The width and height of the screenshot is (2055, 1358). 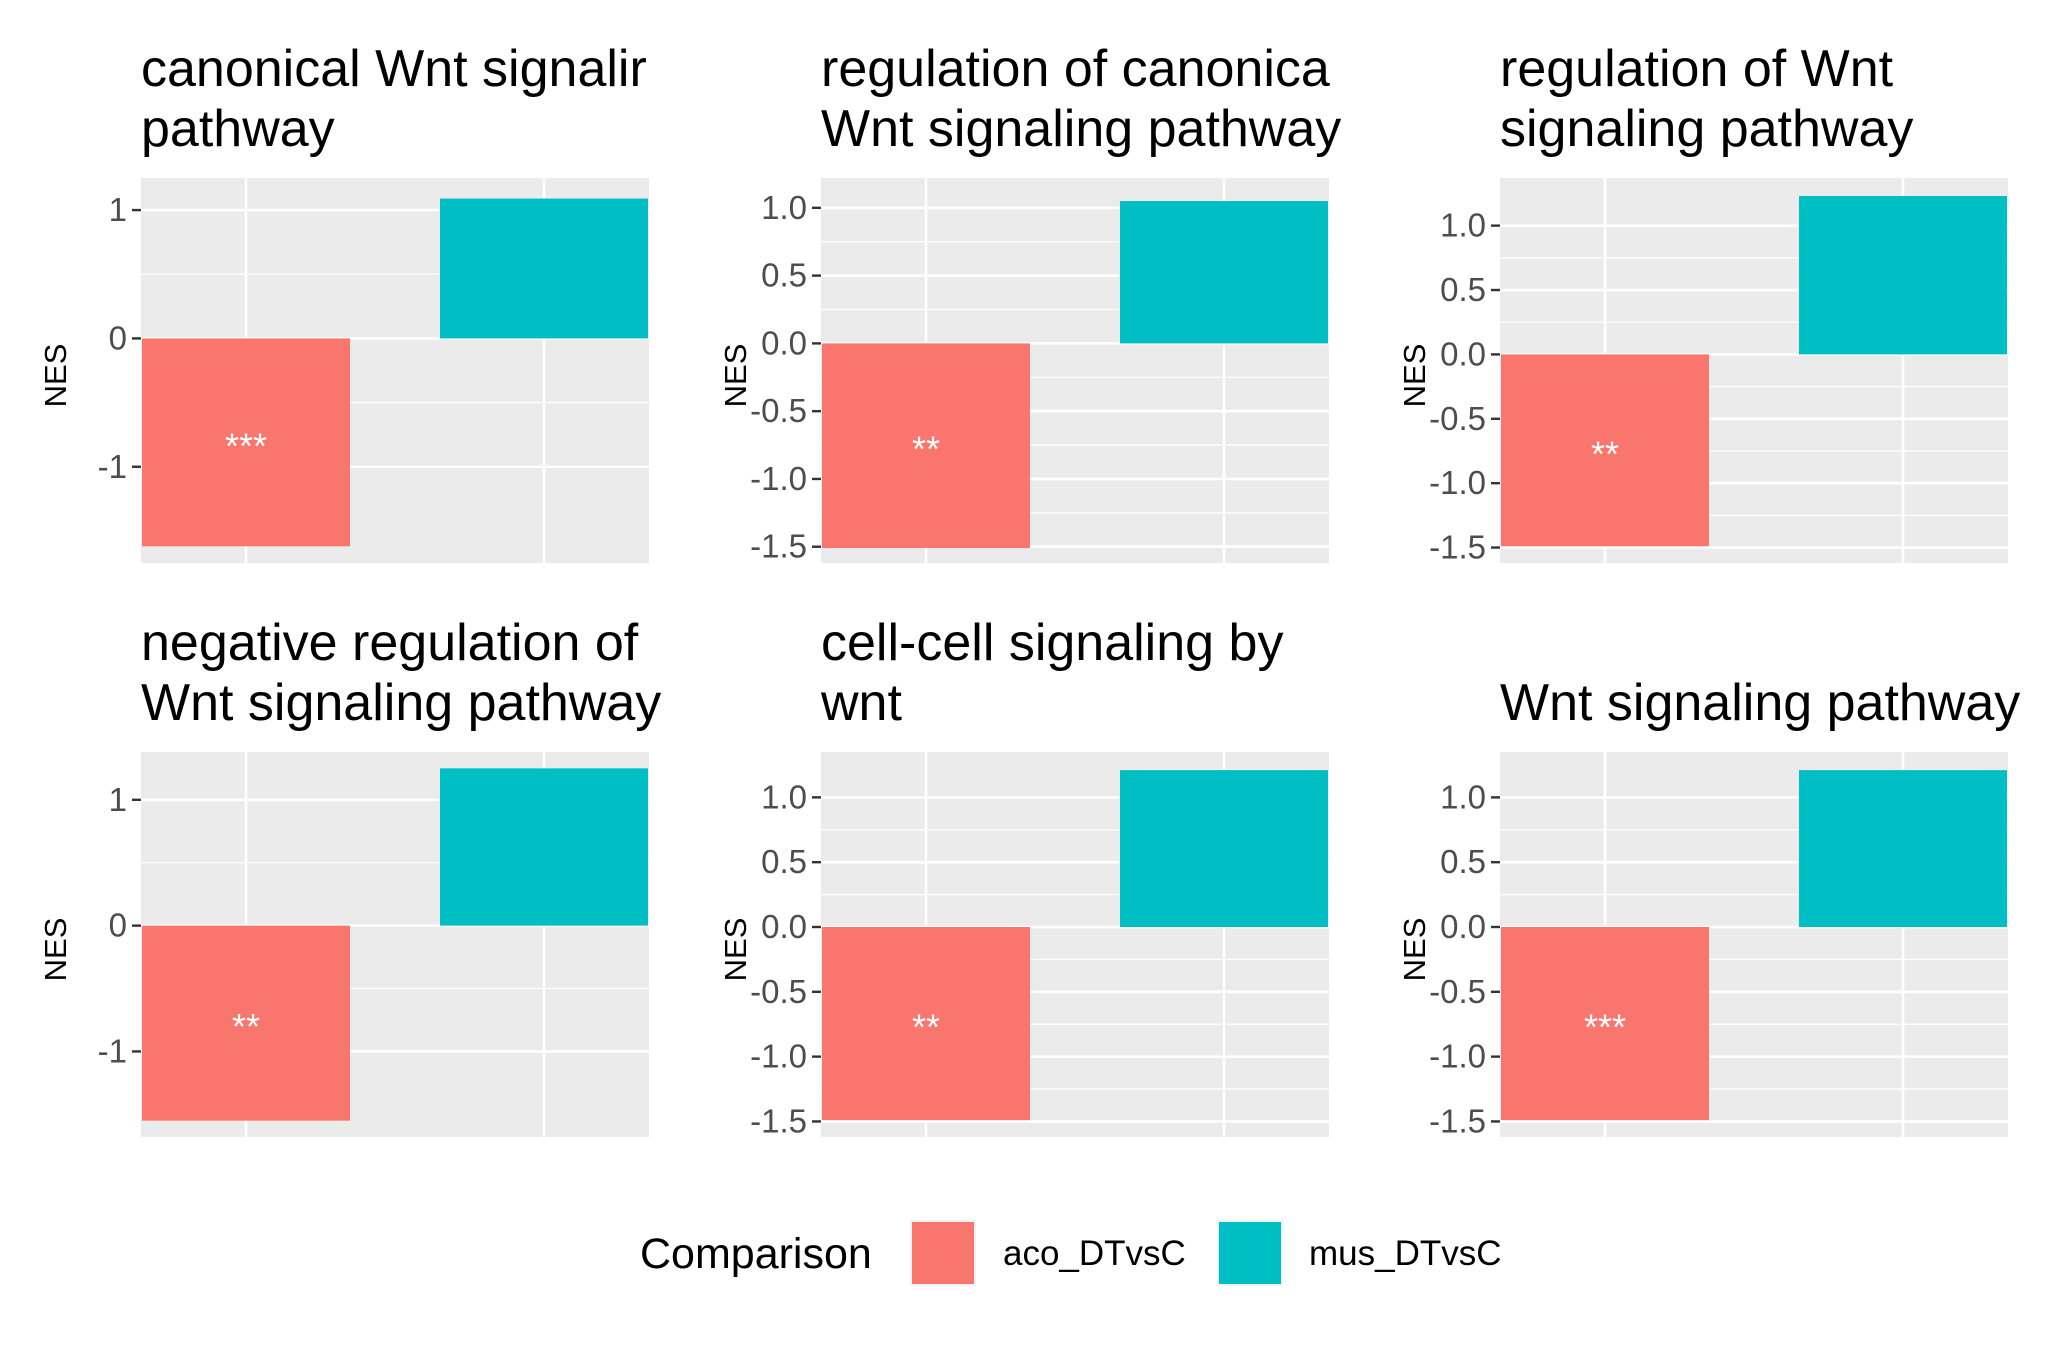 I want to click on legend: Comparison aco_DTvsC mus_DTvsC, so click(x=1071, y=1253).